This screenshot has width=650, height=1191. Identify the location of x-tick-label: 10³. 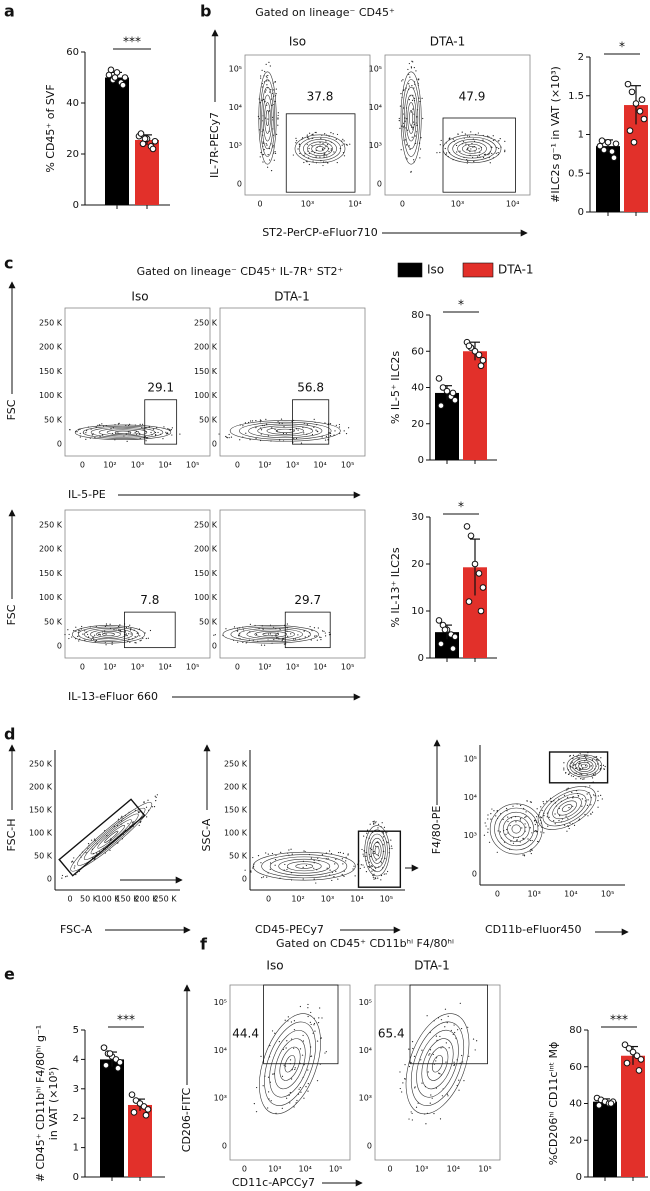
(533, 894).